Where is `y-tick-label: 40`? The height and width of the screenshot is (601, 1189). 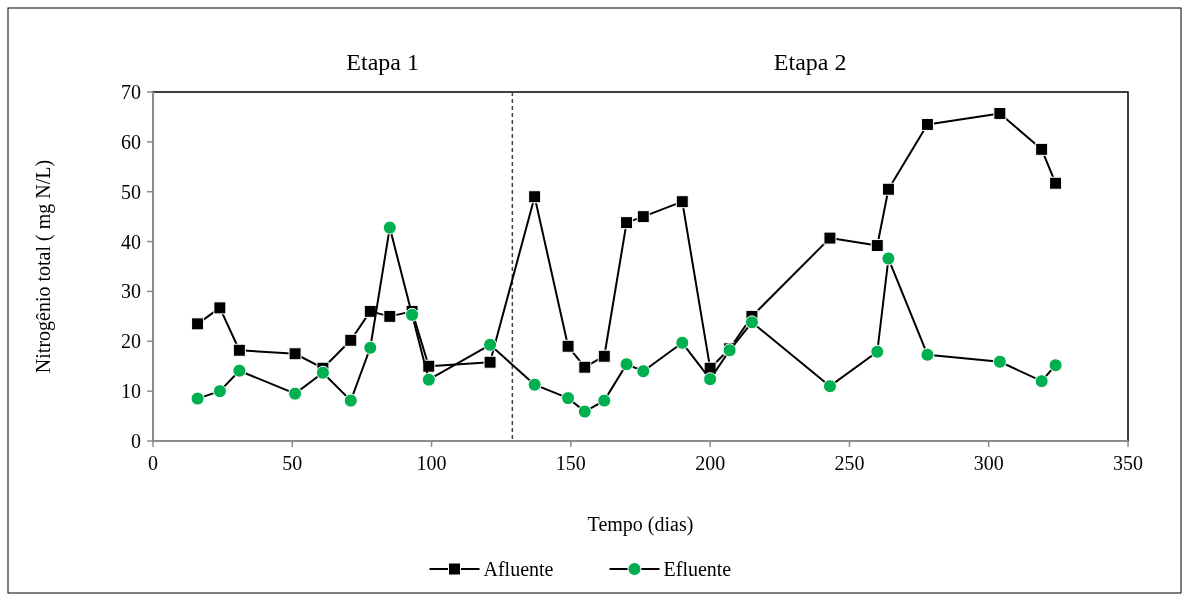 y-tick-label: 40 is located at coordinates (131, 241).